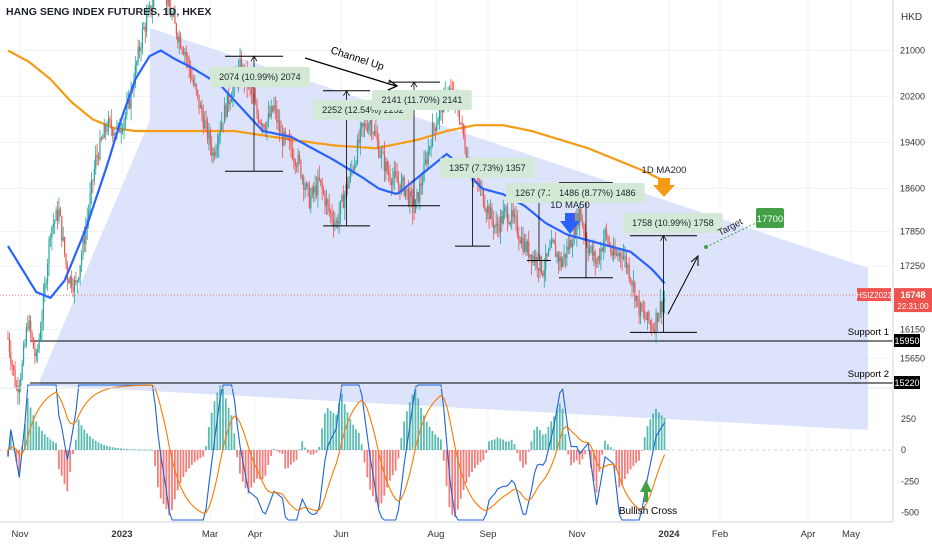  Describe the element at coordinates (906, 341) in the screenshot. I see `support-price-text: 15950` at that location.